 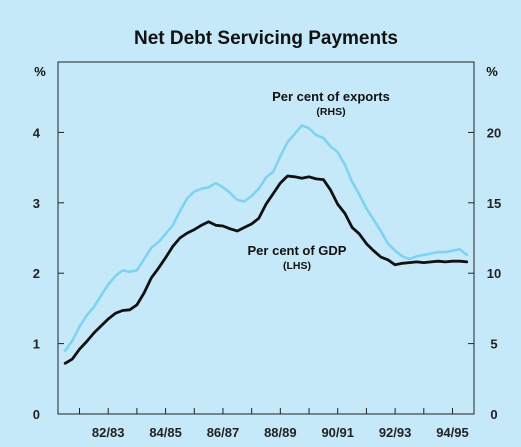 What do you see at coordinates (331, 96) in the screenshot?
I see `series-exports-label: Per cent of exports` at bounding box center [331, 96].